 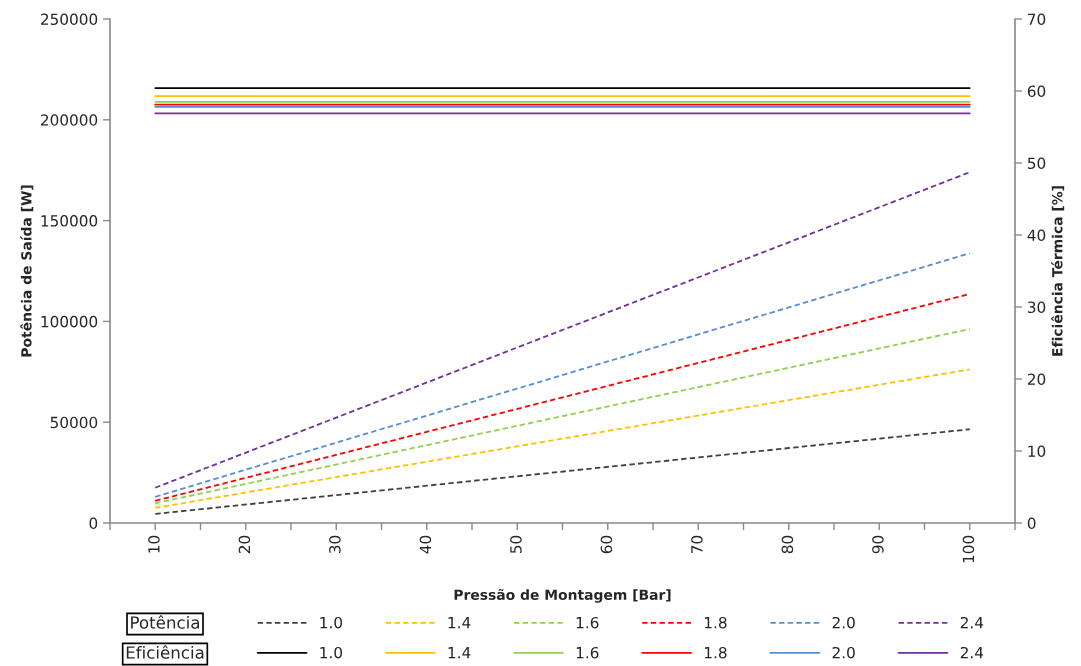 I want to click on x-tick-label: 10, so click(x=154, y=544).